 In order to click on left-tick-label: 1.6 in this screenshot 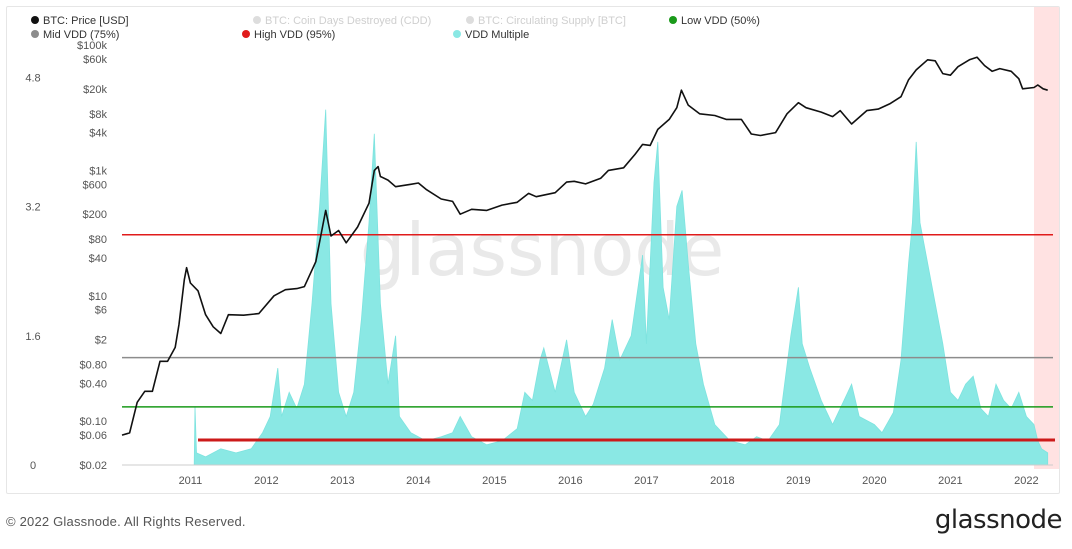, I will do `click(32, 337)`.